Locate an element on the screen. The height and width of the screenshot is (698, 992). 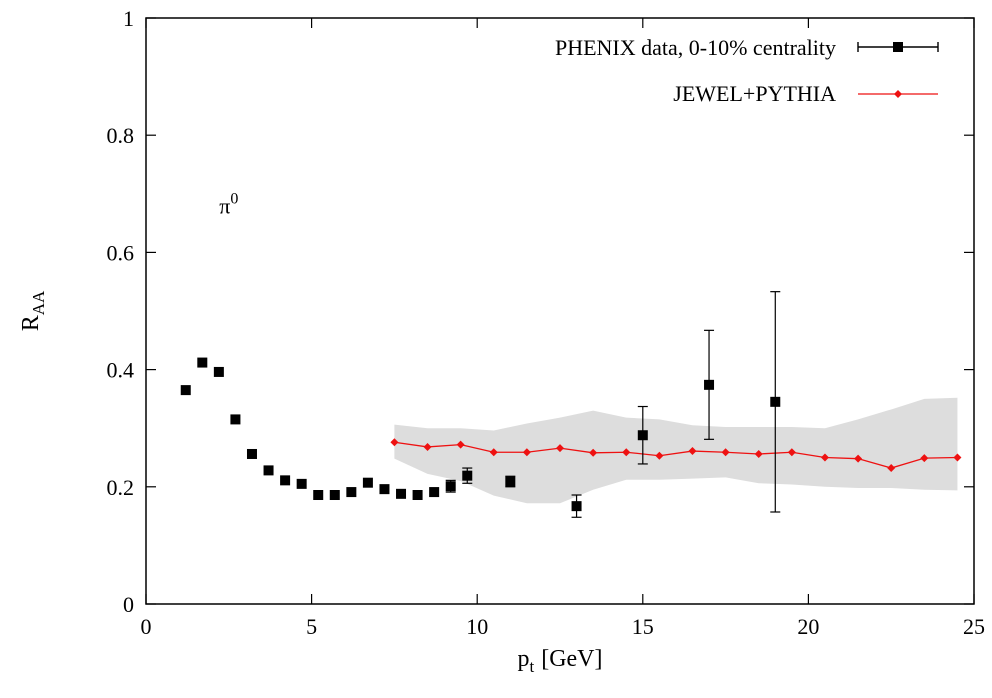
y-tick-label: 0.8 is located at coordinates (121, 135).